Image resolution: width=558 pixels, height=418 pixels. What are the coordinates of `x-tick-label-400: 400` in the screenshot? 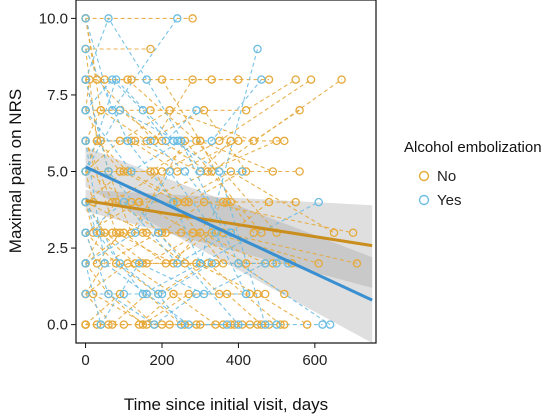 It's located at (238, 360).